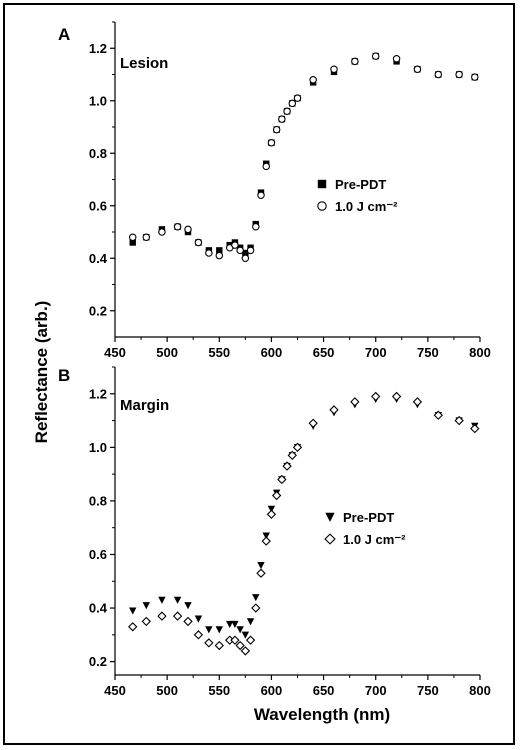 The image size is (520, 750). I want to click on x-tick-label-a: 550, so click(219, 352).